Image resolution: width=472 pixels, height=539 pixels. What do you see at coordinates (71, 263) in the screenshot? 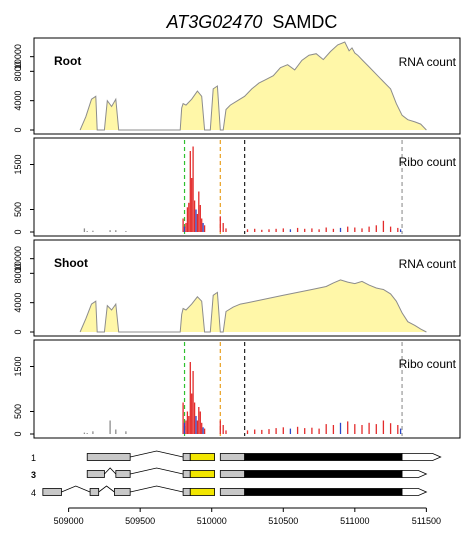
I see `panel-label: Shoot` at bounding box center [71, 263].